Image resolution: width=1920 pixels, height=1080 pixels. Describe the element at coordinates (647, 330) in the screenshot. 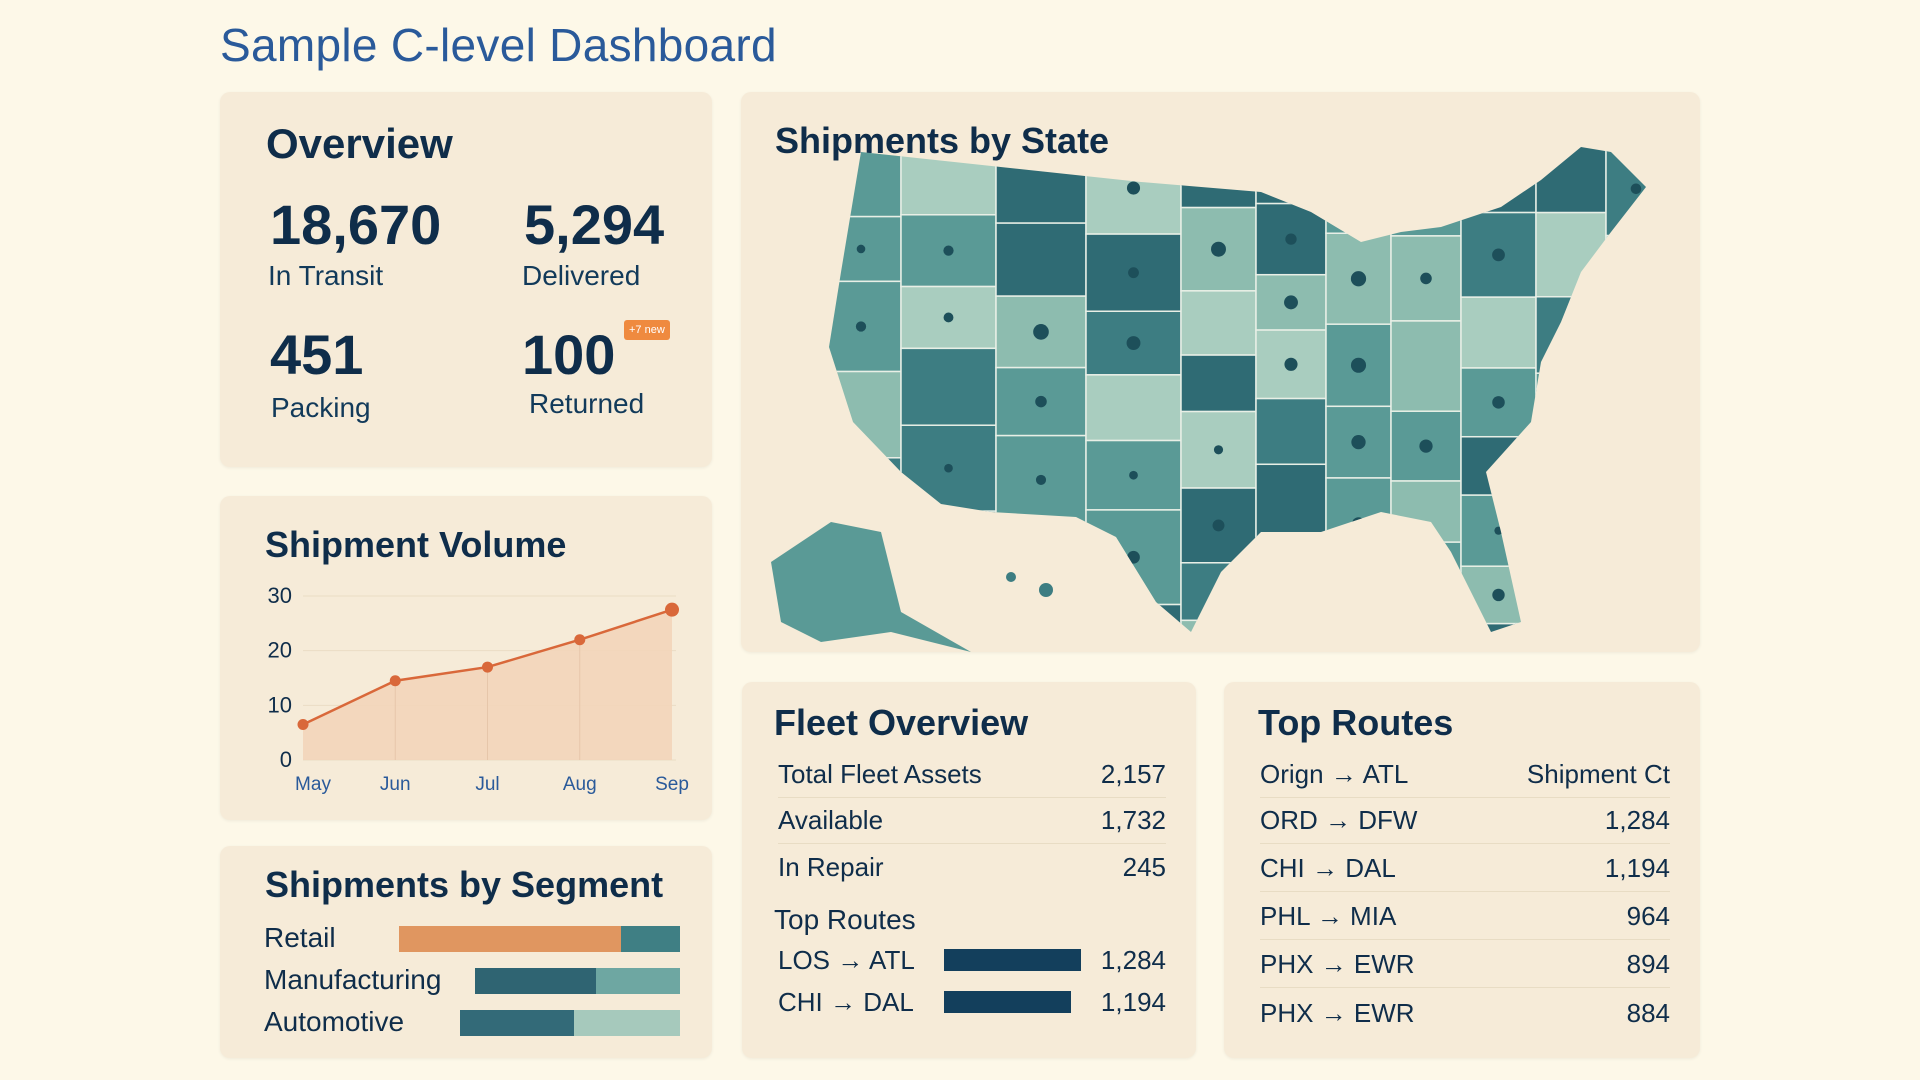

I see `new-badge: +7 new` at that location.